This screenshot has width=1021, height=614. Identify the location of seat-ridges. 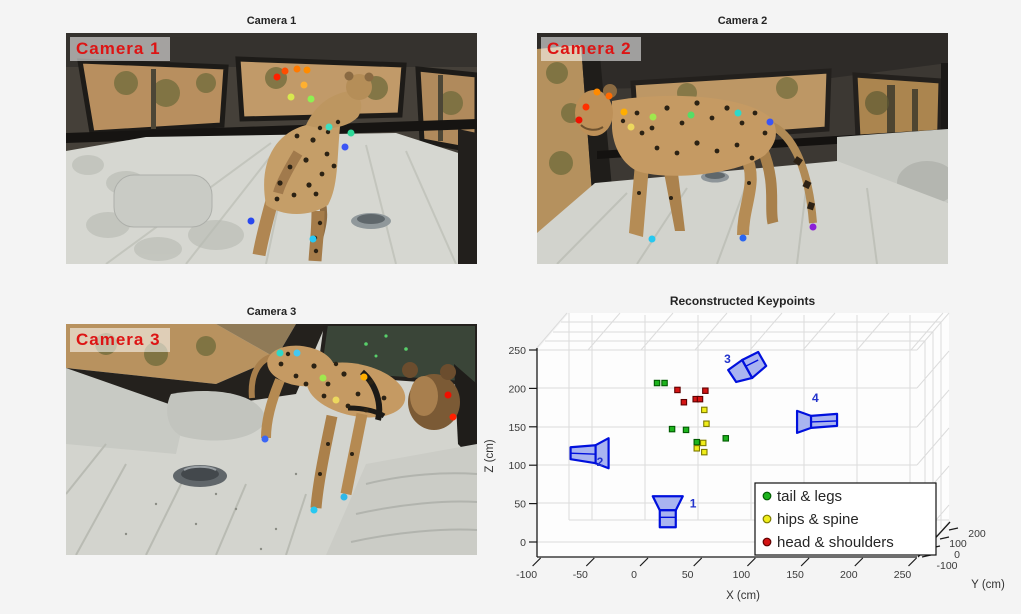
(413, 507).